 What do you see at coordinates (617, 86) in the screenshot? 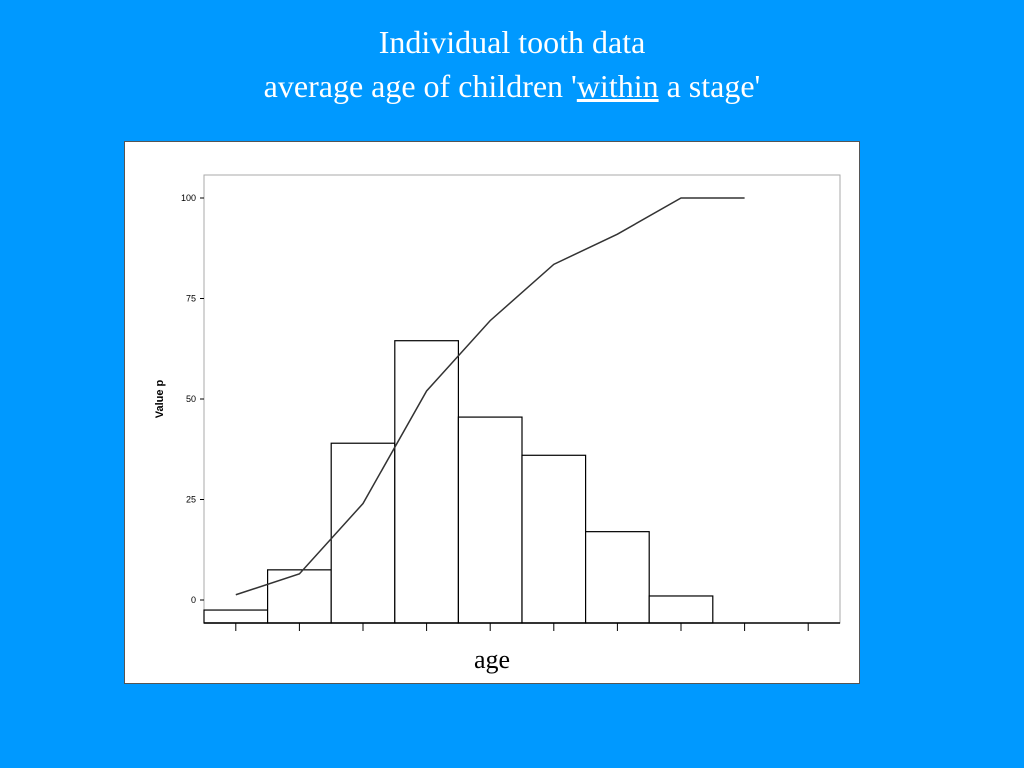
I see `title-emphasis: within` at bounding box center [617, 86].